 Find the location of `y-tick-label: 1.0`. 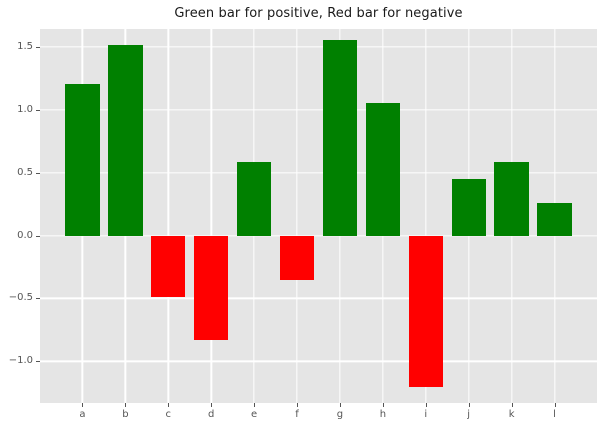

y-tick-label: 1.0 is located at coordinates (25, 109).